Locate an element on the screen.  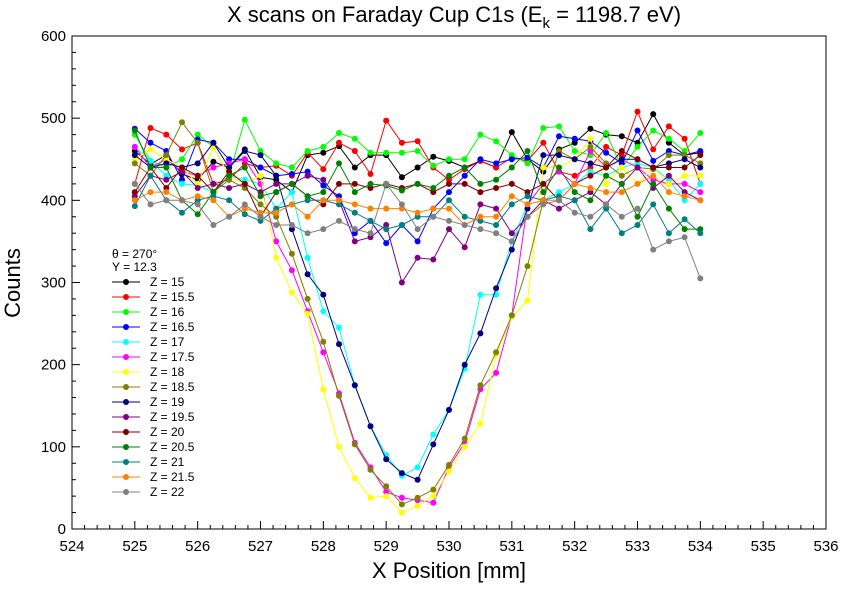
chart-title-tail: = 1198.7 eV) is located at coordinates (615, 14).